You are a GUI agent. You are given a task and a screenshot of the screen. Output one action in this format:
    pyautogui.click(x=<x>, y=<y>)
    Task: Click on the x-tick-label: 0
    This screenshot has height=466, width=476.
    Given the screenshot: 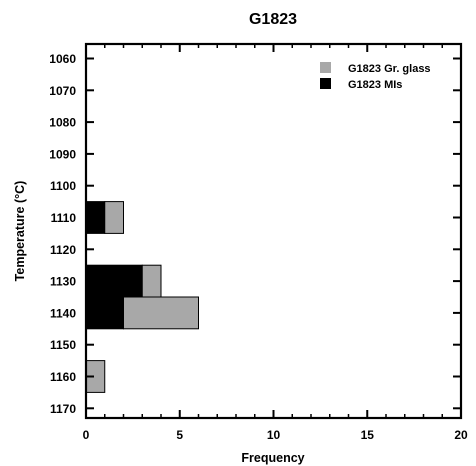 What is the action you would take?
    pyautogui.click(x=86, y=435)
    